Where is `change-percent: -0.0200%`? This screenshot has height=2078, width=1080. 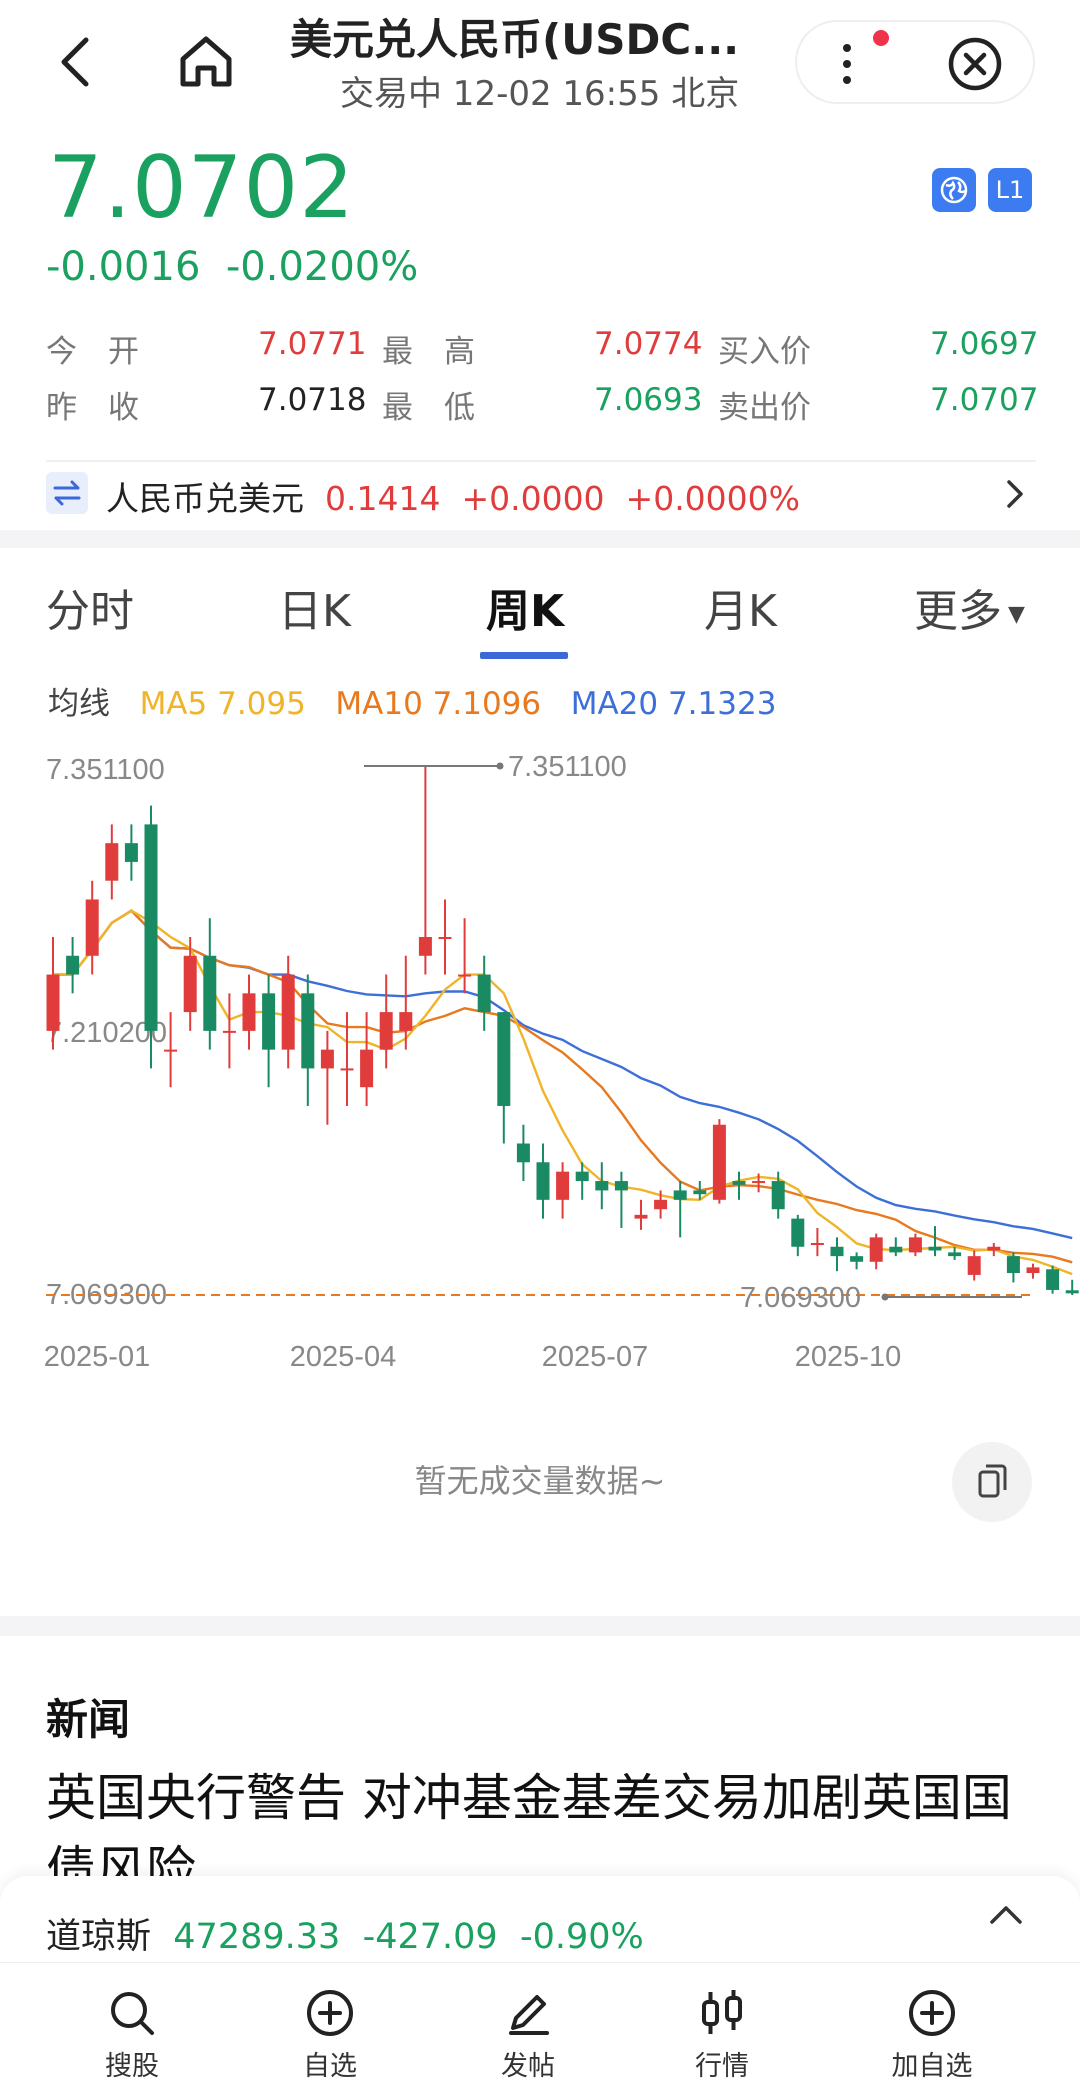
change-percent: -0.0200% is located at coordinates (322, 267).